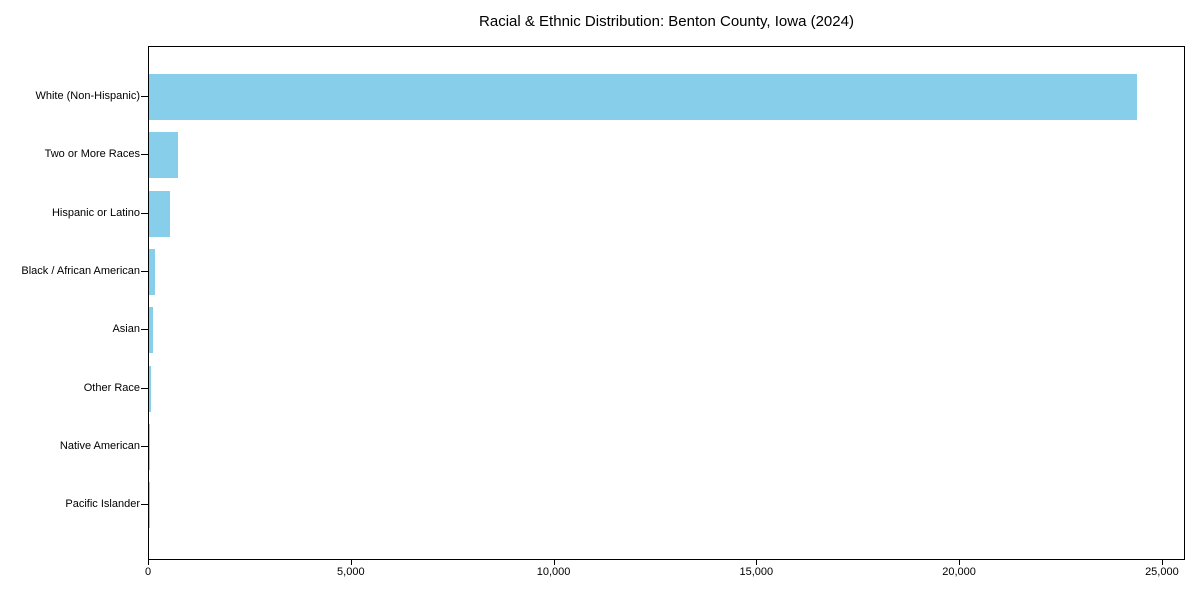 This screenshot has height=600, width=1200. I want to click on y-tick-label: Two or More Races, so click(92, 154).